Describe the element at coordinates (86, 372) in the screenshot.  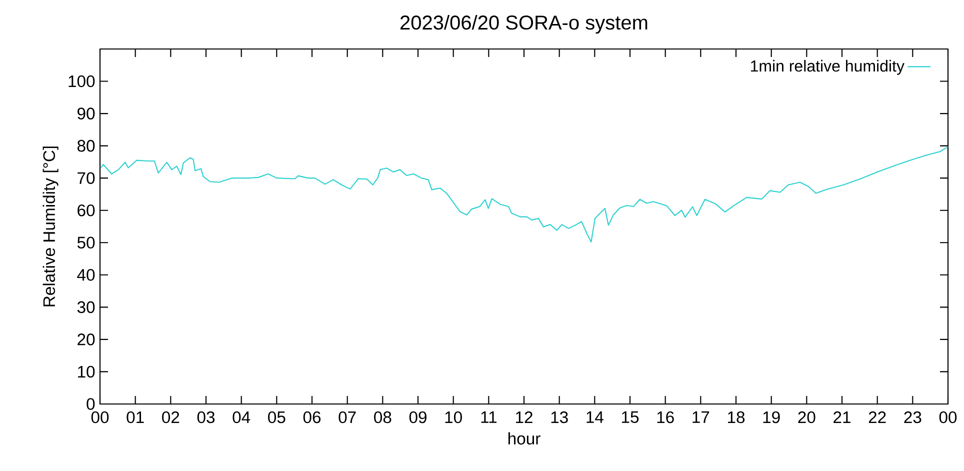
I see `y-tick-label: 10` at that location.